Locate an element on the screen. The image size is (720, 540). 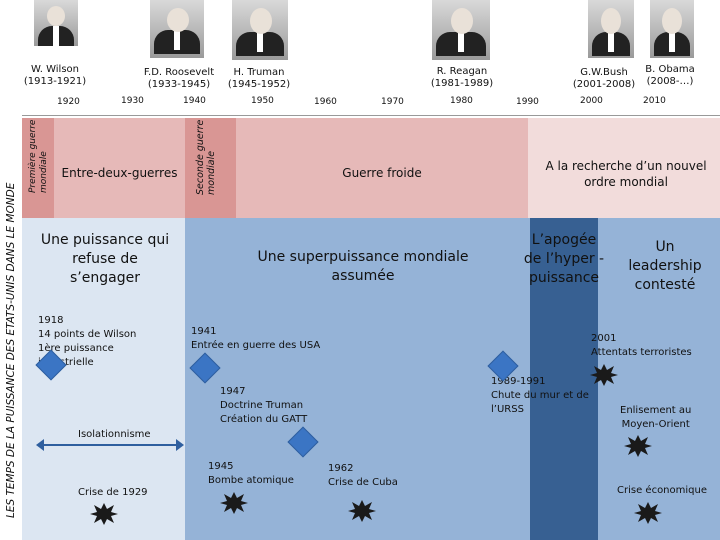
event-1941: 1941 Entrée en guerre des USA is located at coordinates (256, 338).